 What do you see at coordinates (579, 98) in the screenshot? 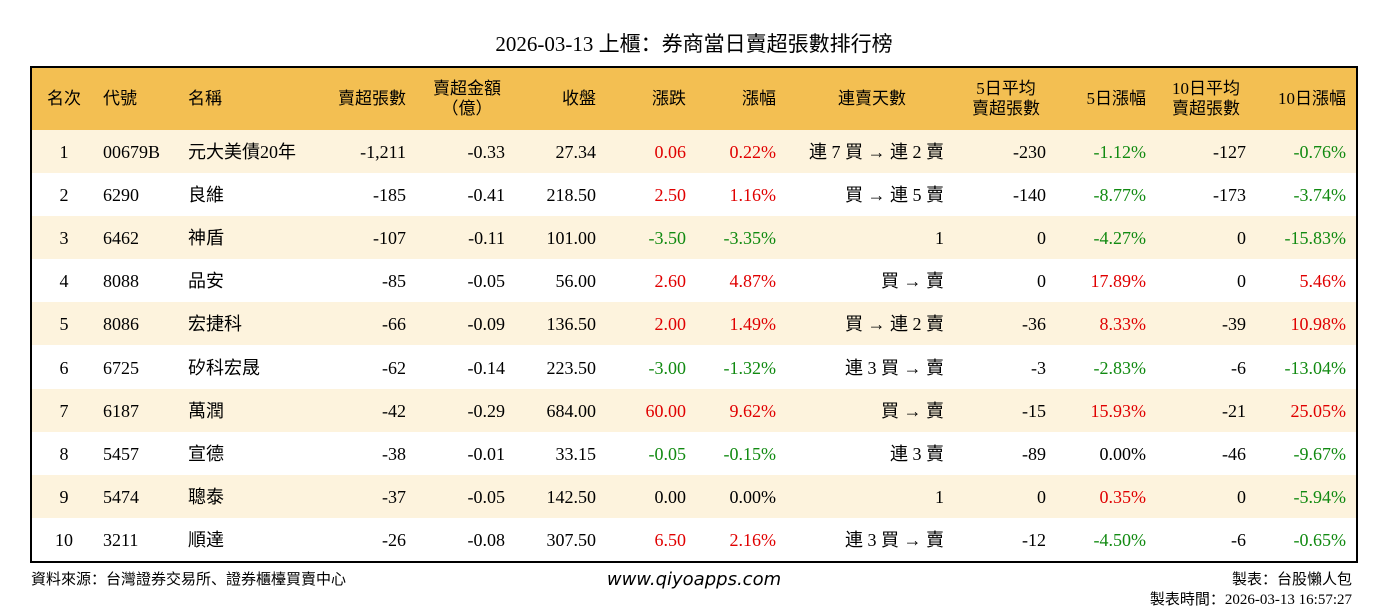
I see `header-cell: 收盤` at bounding box center [579, 98].